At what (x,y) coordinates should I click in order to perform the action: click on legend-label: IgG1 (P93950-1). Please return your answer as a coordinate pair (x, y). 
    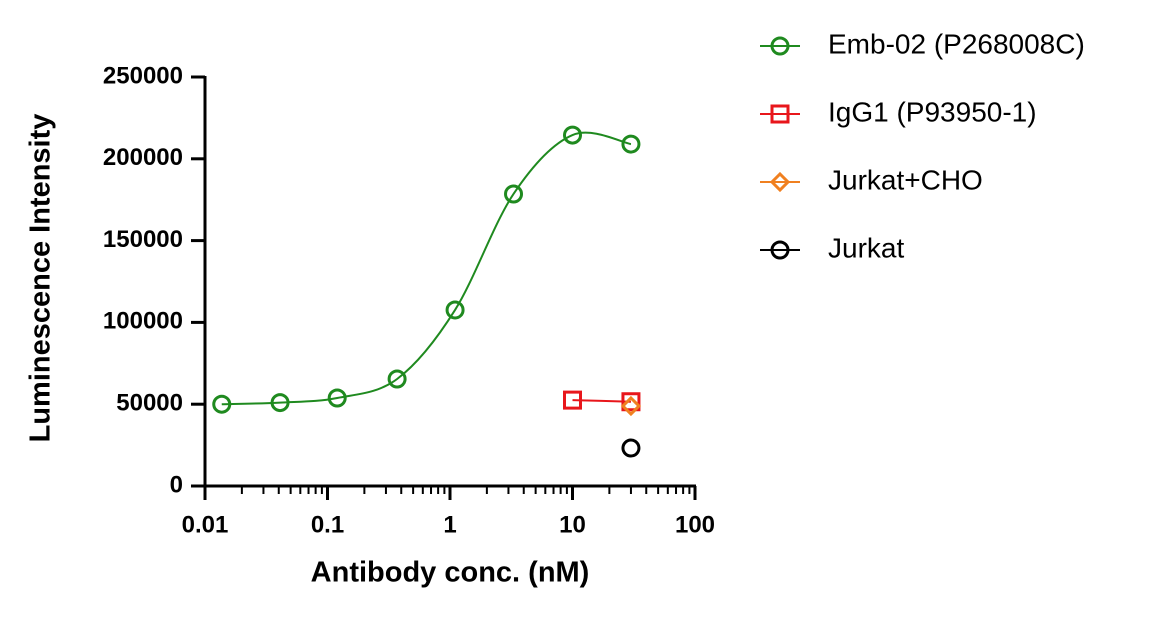
    Looking at the image, I should click on (932, 111).